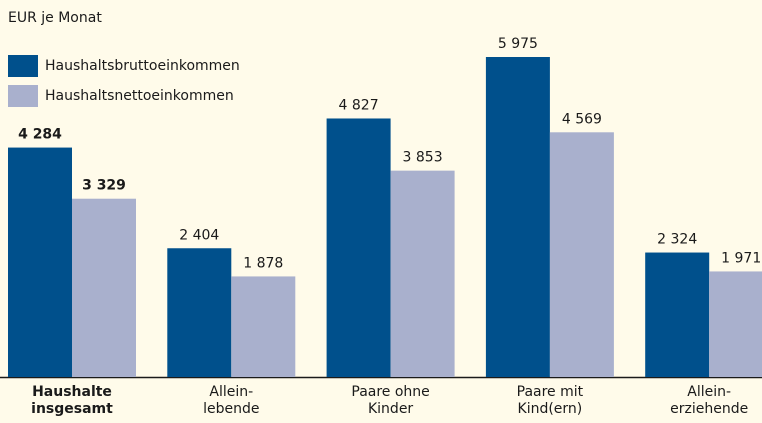  I want to click on value-label: 3 853, so click(423, 158).